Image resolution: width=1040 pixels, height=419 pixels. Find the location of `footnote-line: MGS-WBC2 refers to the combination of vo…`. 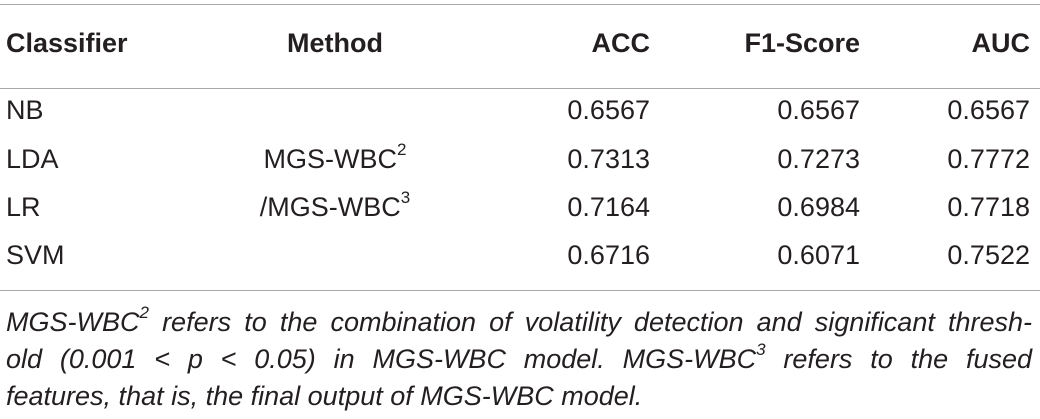

footnote-line: MGS-WBC2 refers to the combination of vo… is located at coordinates (519, 322).